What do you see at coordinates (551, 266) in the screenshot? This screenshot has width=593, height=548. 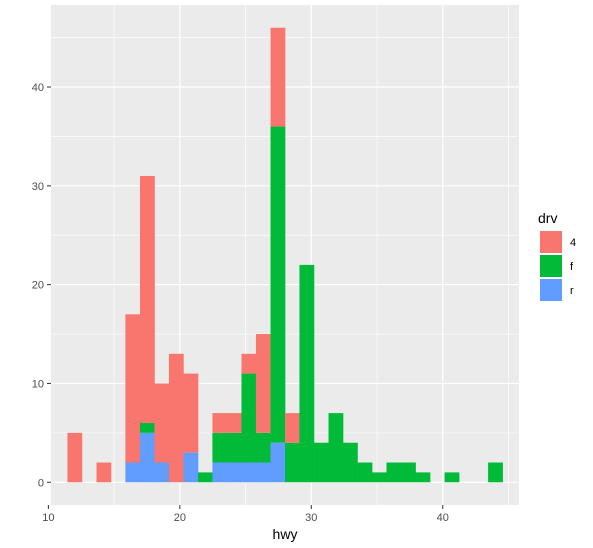 I see `legend-key-f` at bounding box center [551, 266].